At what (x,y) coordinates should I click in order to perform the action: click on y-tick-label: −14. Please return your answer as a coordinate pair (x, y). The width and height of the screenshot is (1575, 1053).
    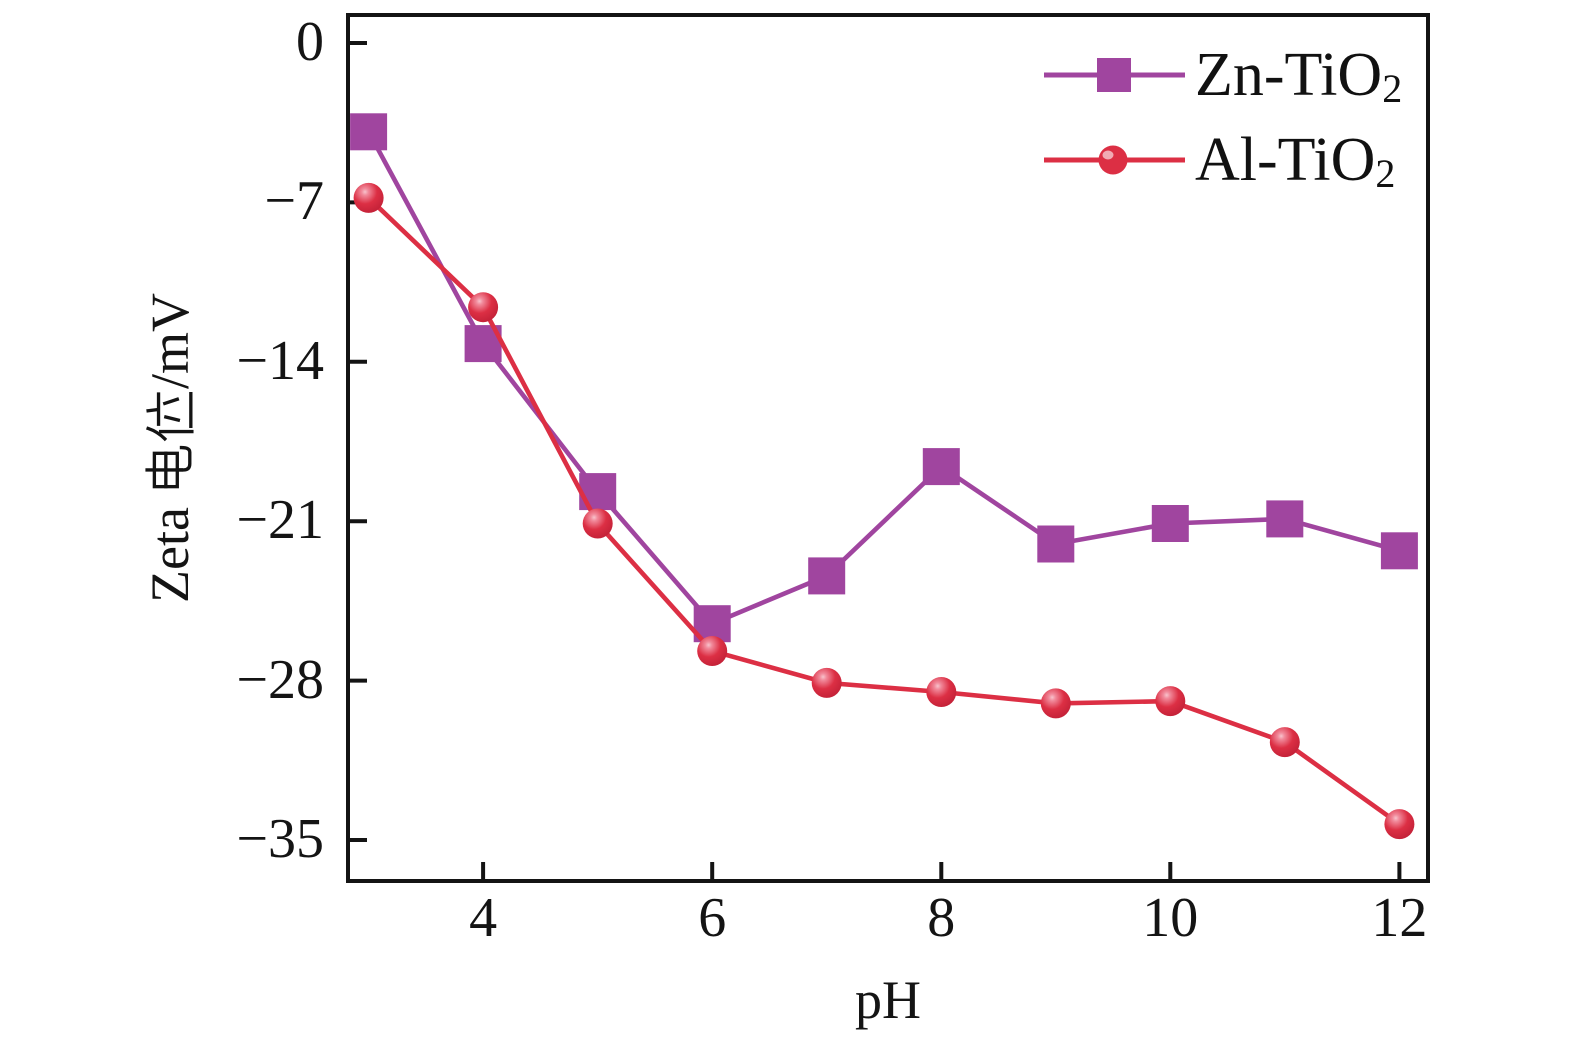
    Looking at the image, I should click on (280, 360).